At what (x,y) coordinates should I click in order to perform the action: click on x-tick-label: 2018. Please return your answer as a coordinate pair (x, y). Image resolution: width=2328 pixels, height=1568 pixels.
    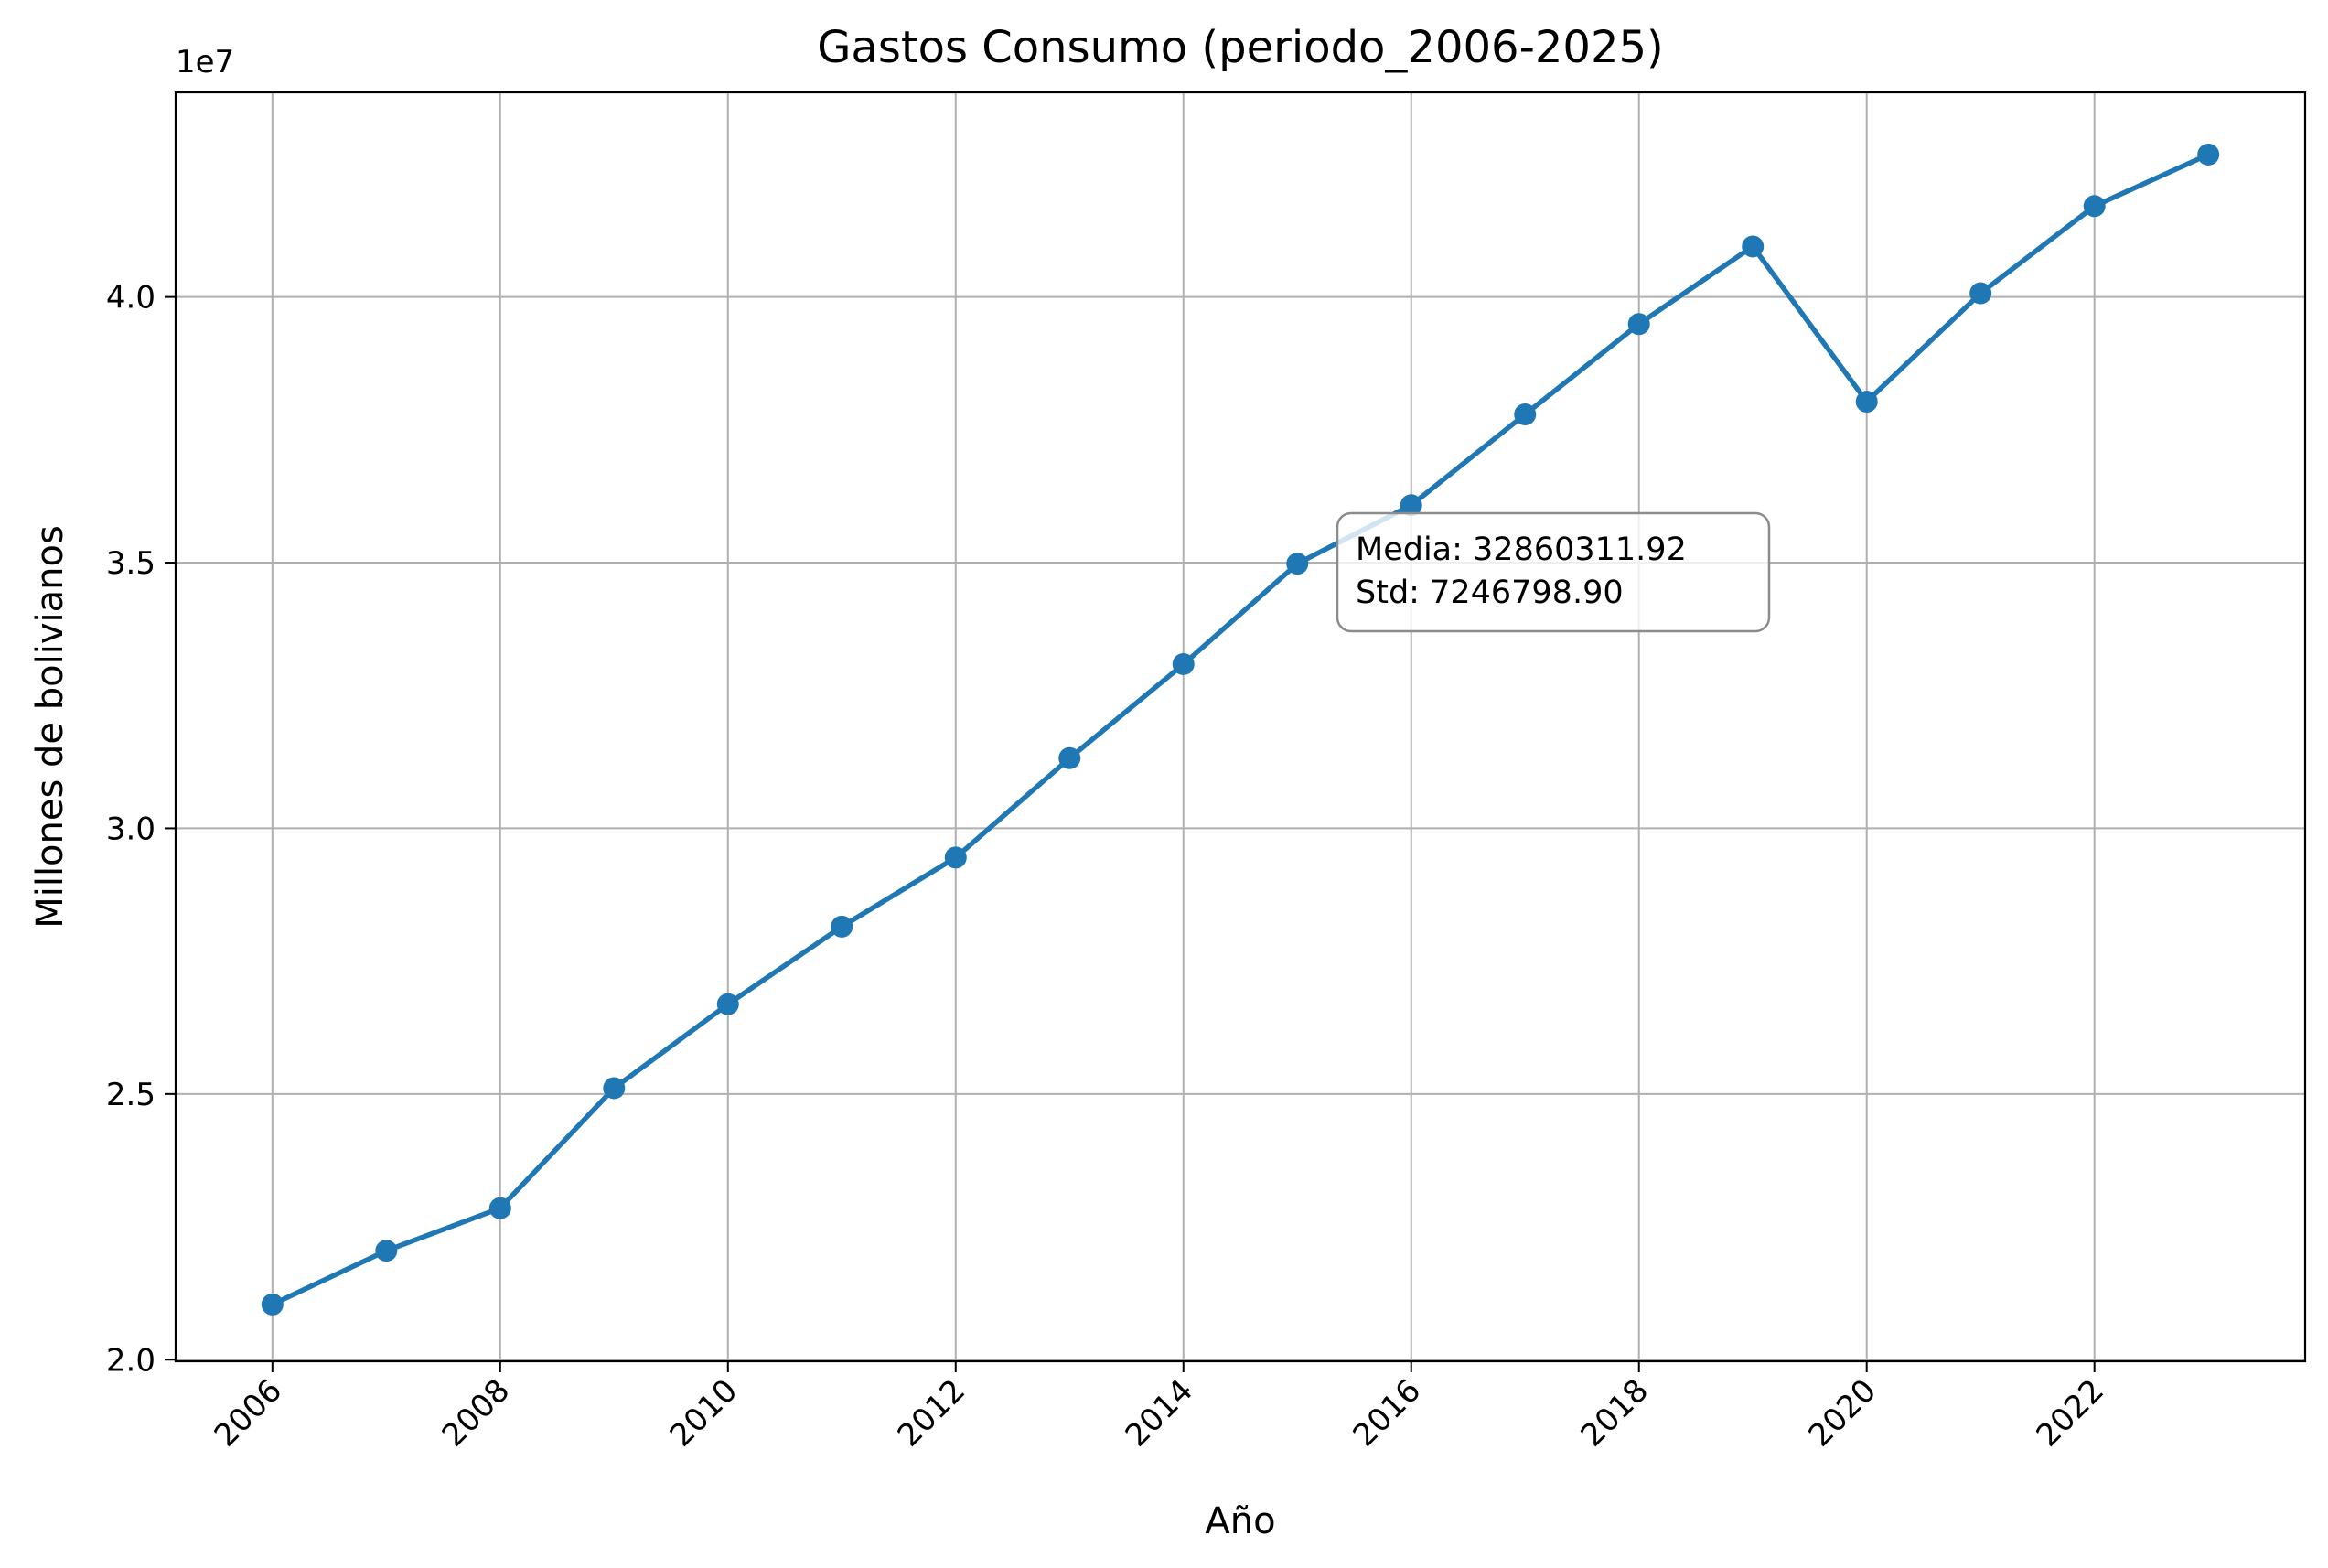
    Looking at the image, I should click on (1615, 1413).